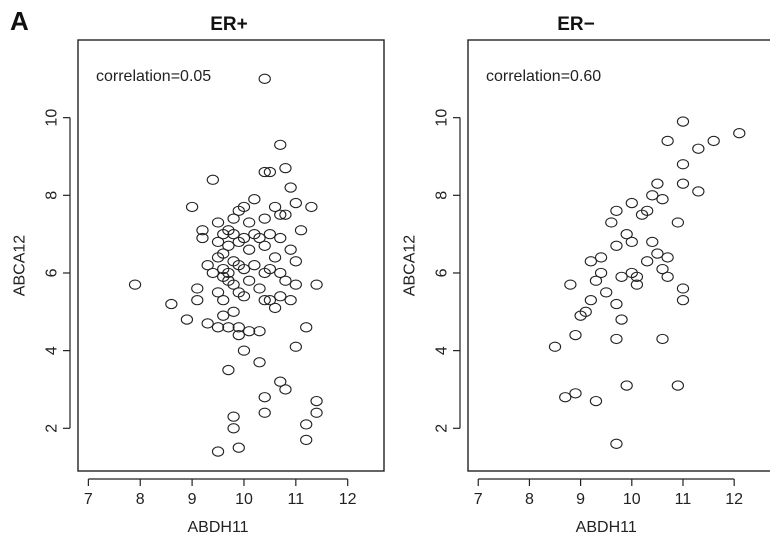 Image resolution: width=770 pixels, height=541 pixels. What do you see at coordinates (442, 195) in the screenshot?
I see `er-negative-y-tick-label: 8` at bounding box center [442, 195].